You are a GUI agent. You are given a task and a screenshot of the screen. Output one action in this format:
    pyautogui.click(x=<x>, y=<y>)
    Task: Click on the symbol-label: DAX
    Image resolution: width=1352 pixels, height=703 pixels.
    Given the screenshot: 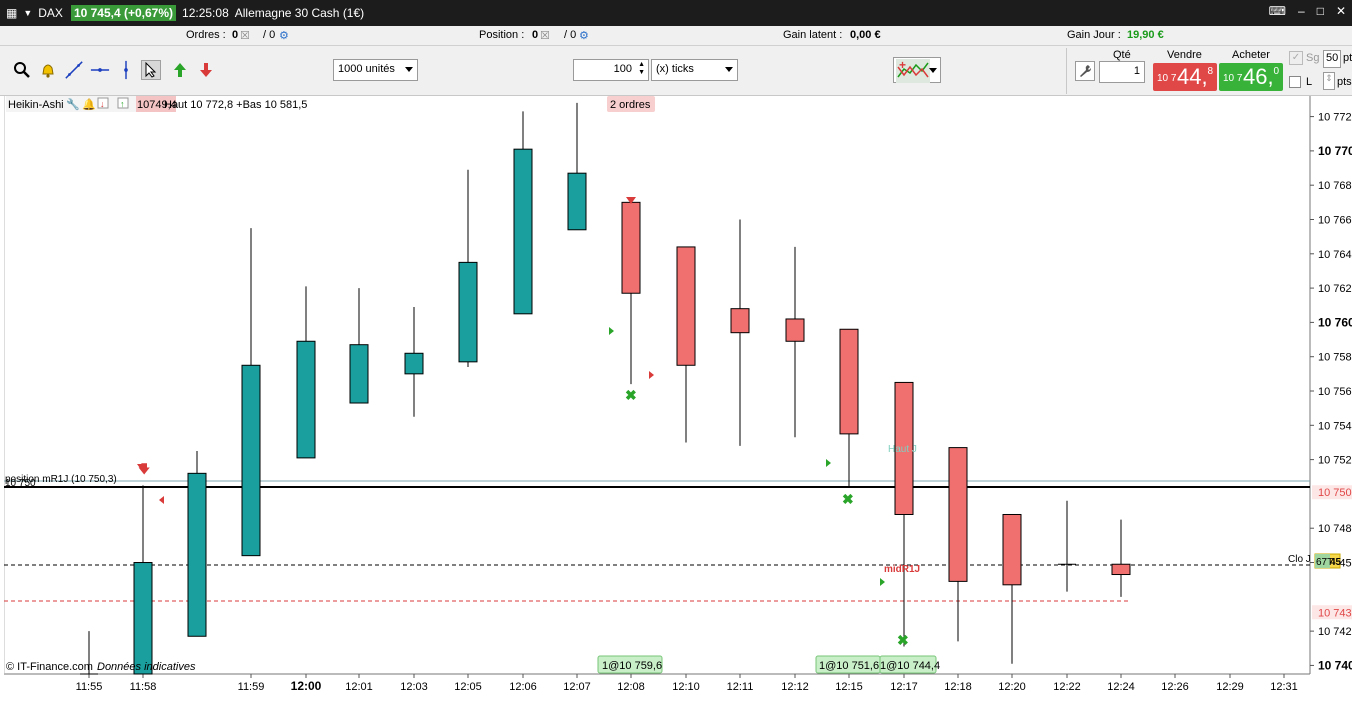 What is the action you would take?
    pyautogui.click(x=50, y=13)
    